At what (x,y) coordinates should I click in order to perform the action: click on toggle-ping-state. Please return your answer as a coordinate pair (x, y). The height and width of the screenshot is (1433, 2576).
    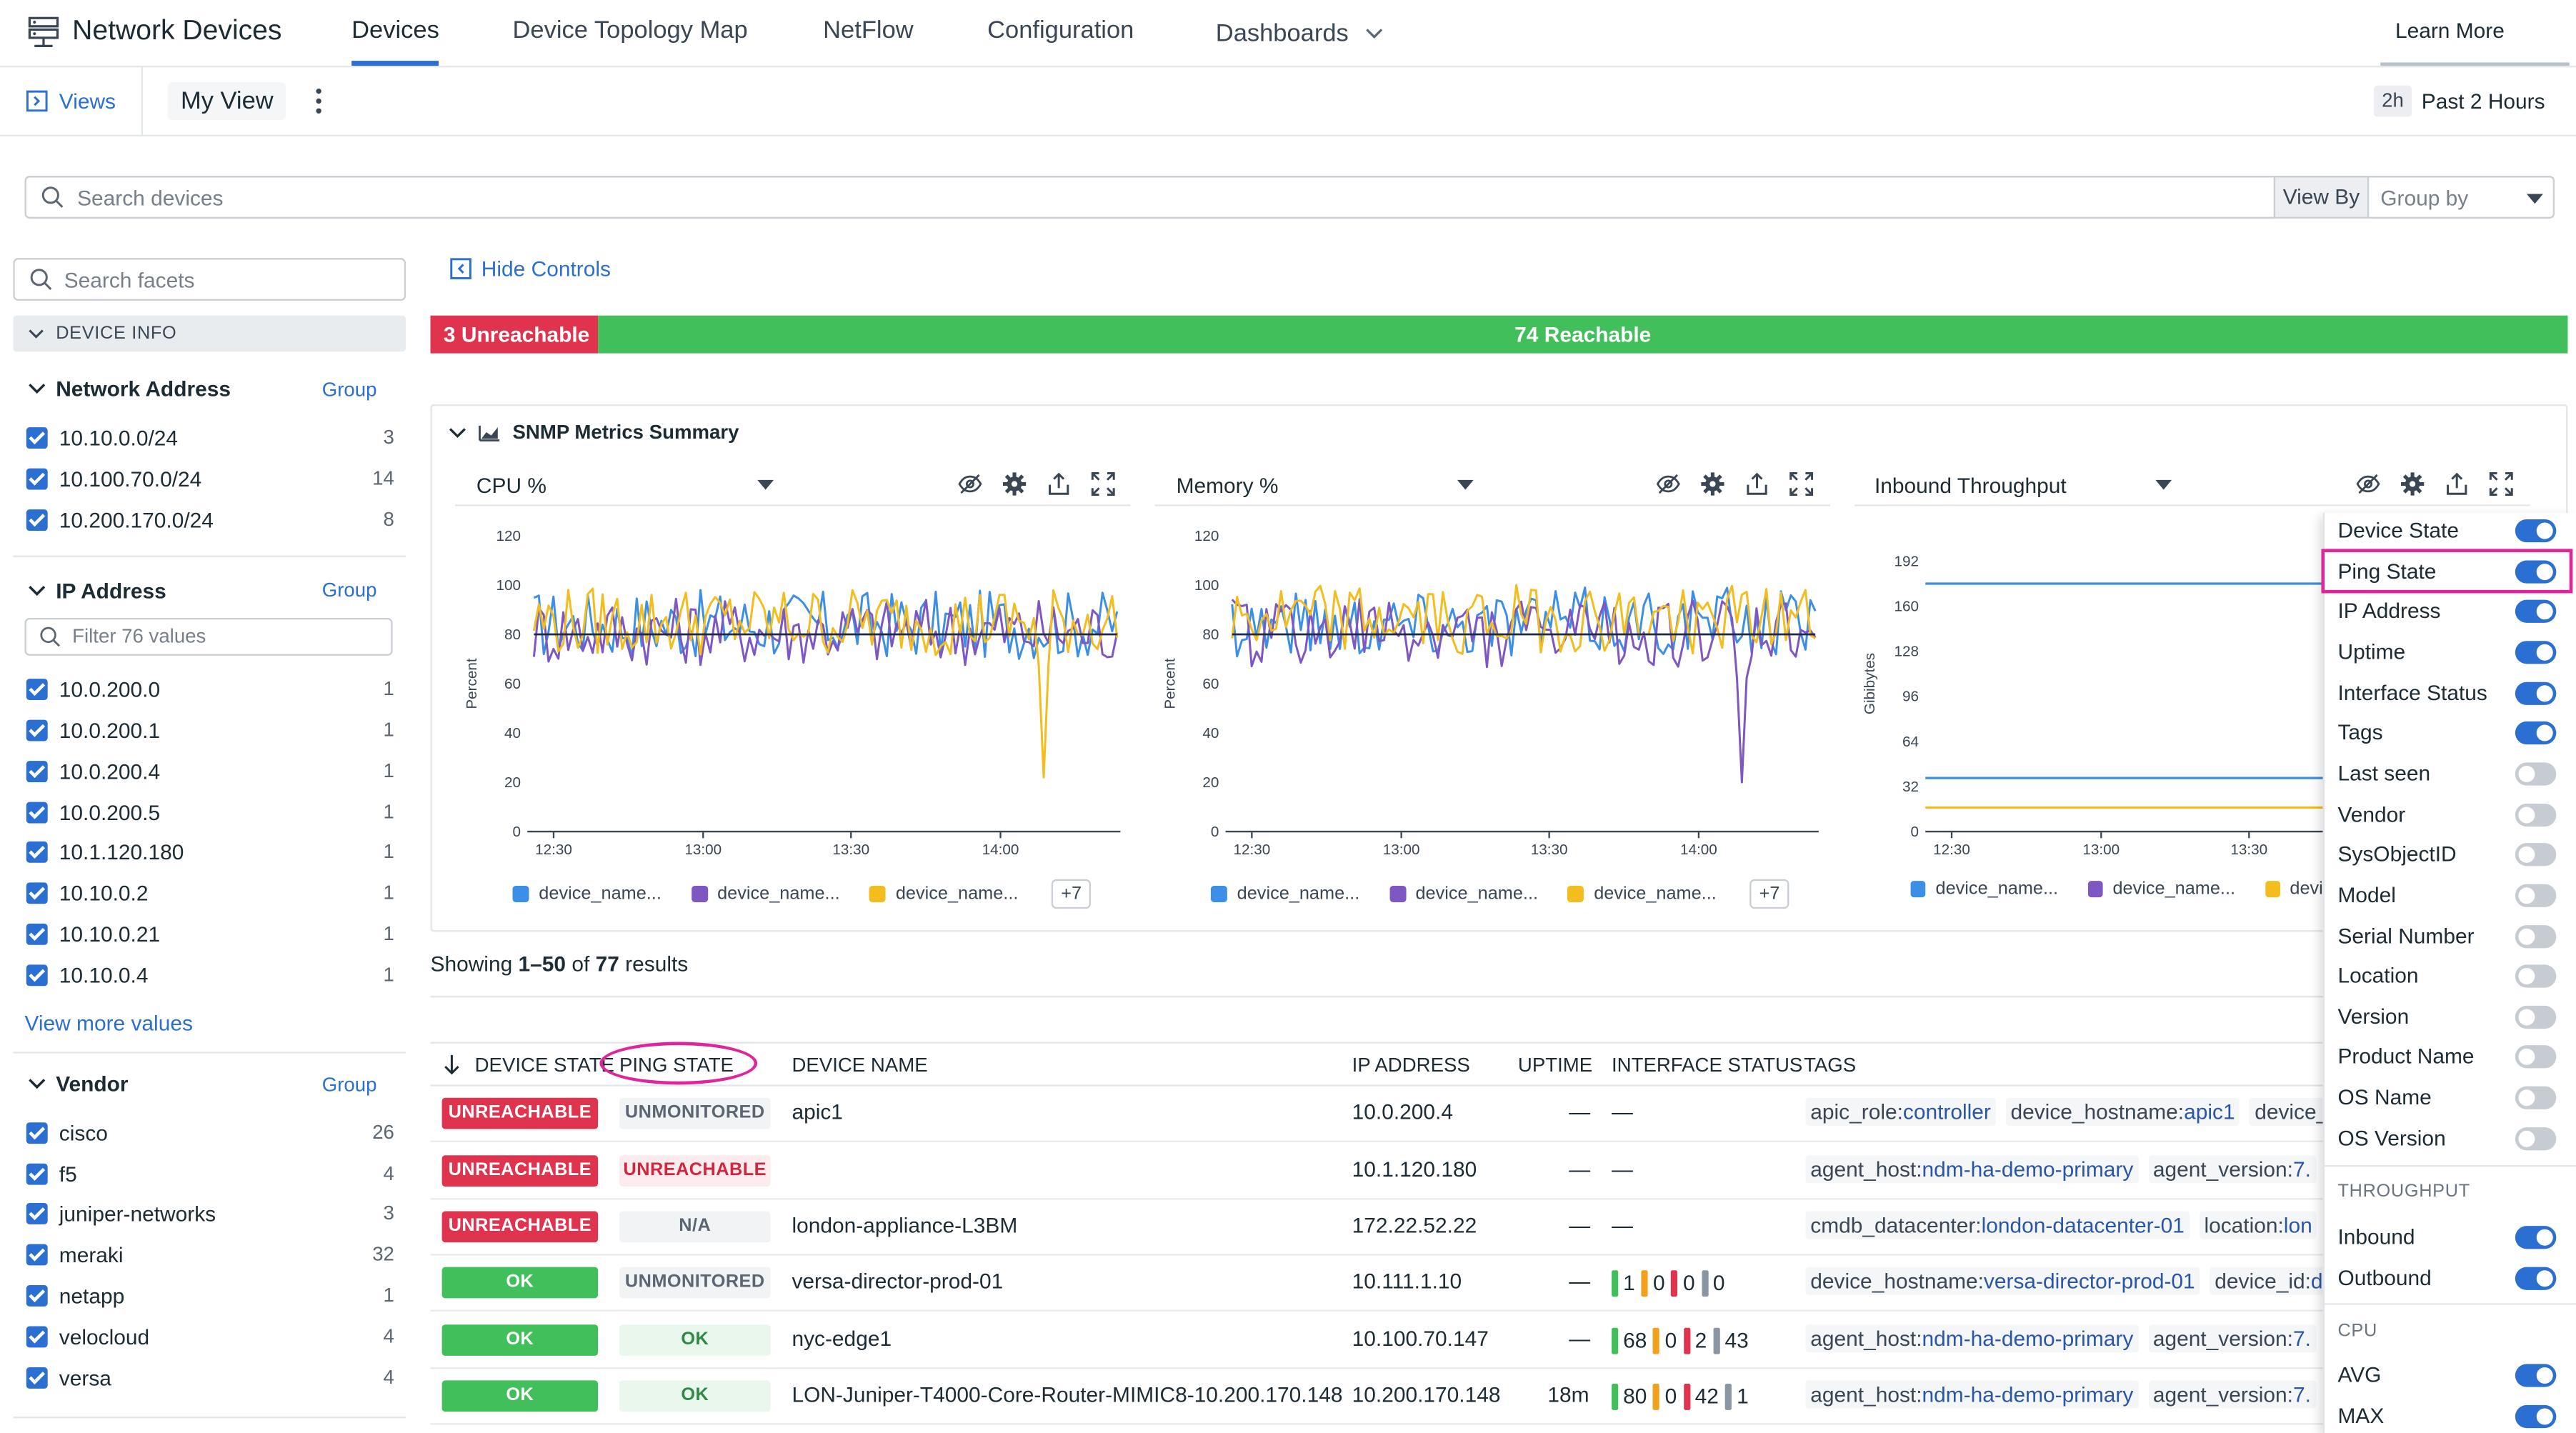
    Looking at the image, I should click on (2536, 571).